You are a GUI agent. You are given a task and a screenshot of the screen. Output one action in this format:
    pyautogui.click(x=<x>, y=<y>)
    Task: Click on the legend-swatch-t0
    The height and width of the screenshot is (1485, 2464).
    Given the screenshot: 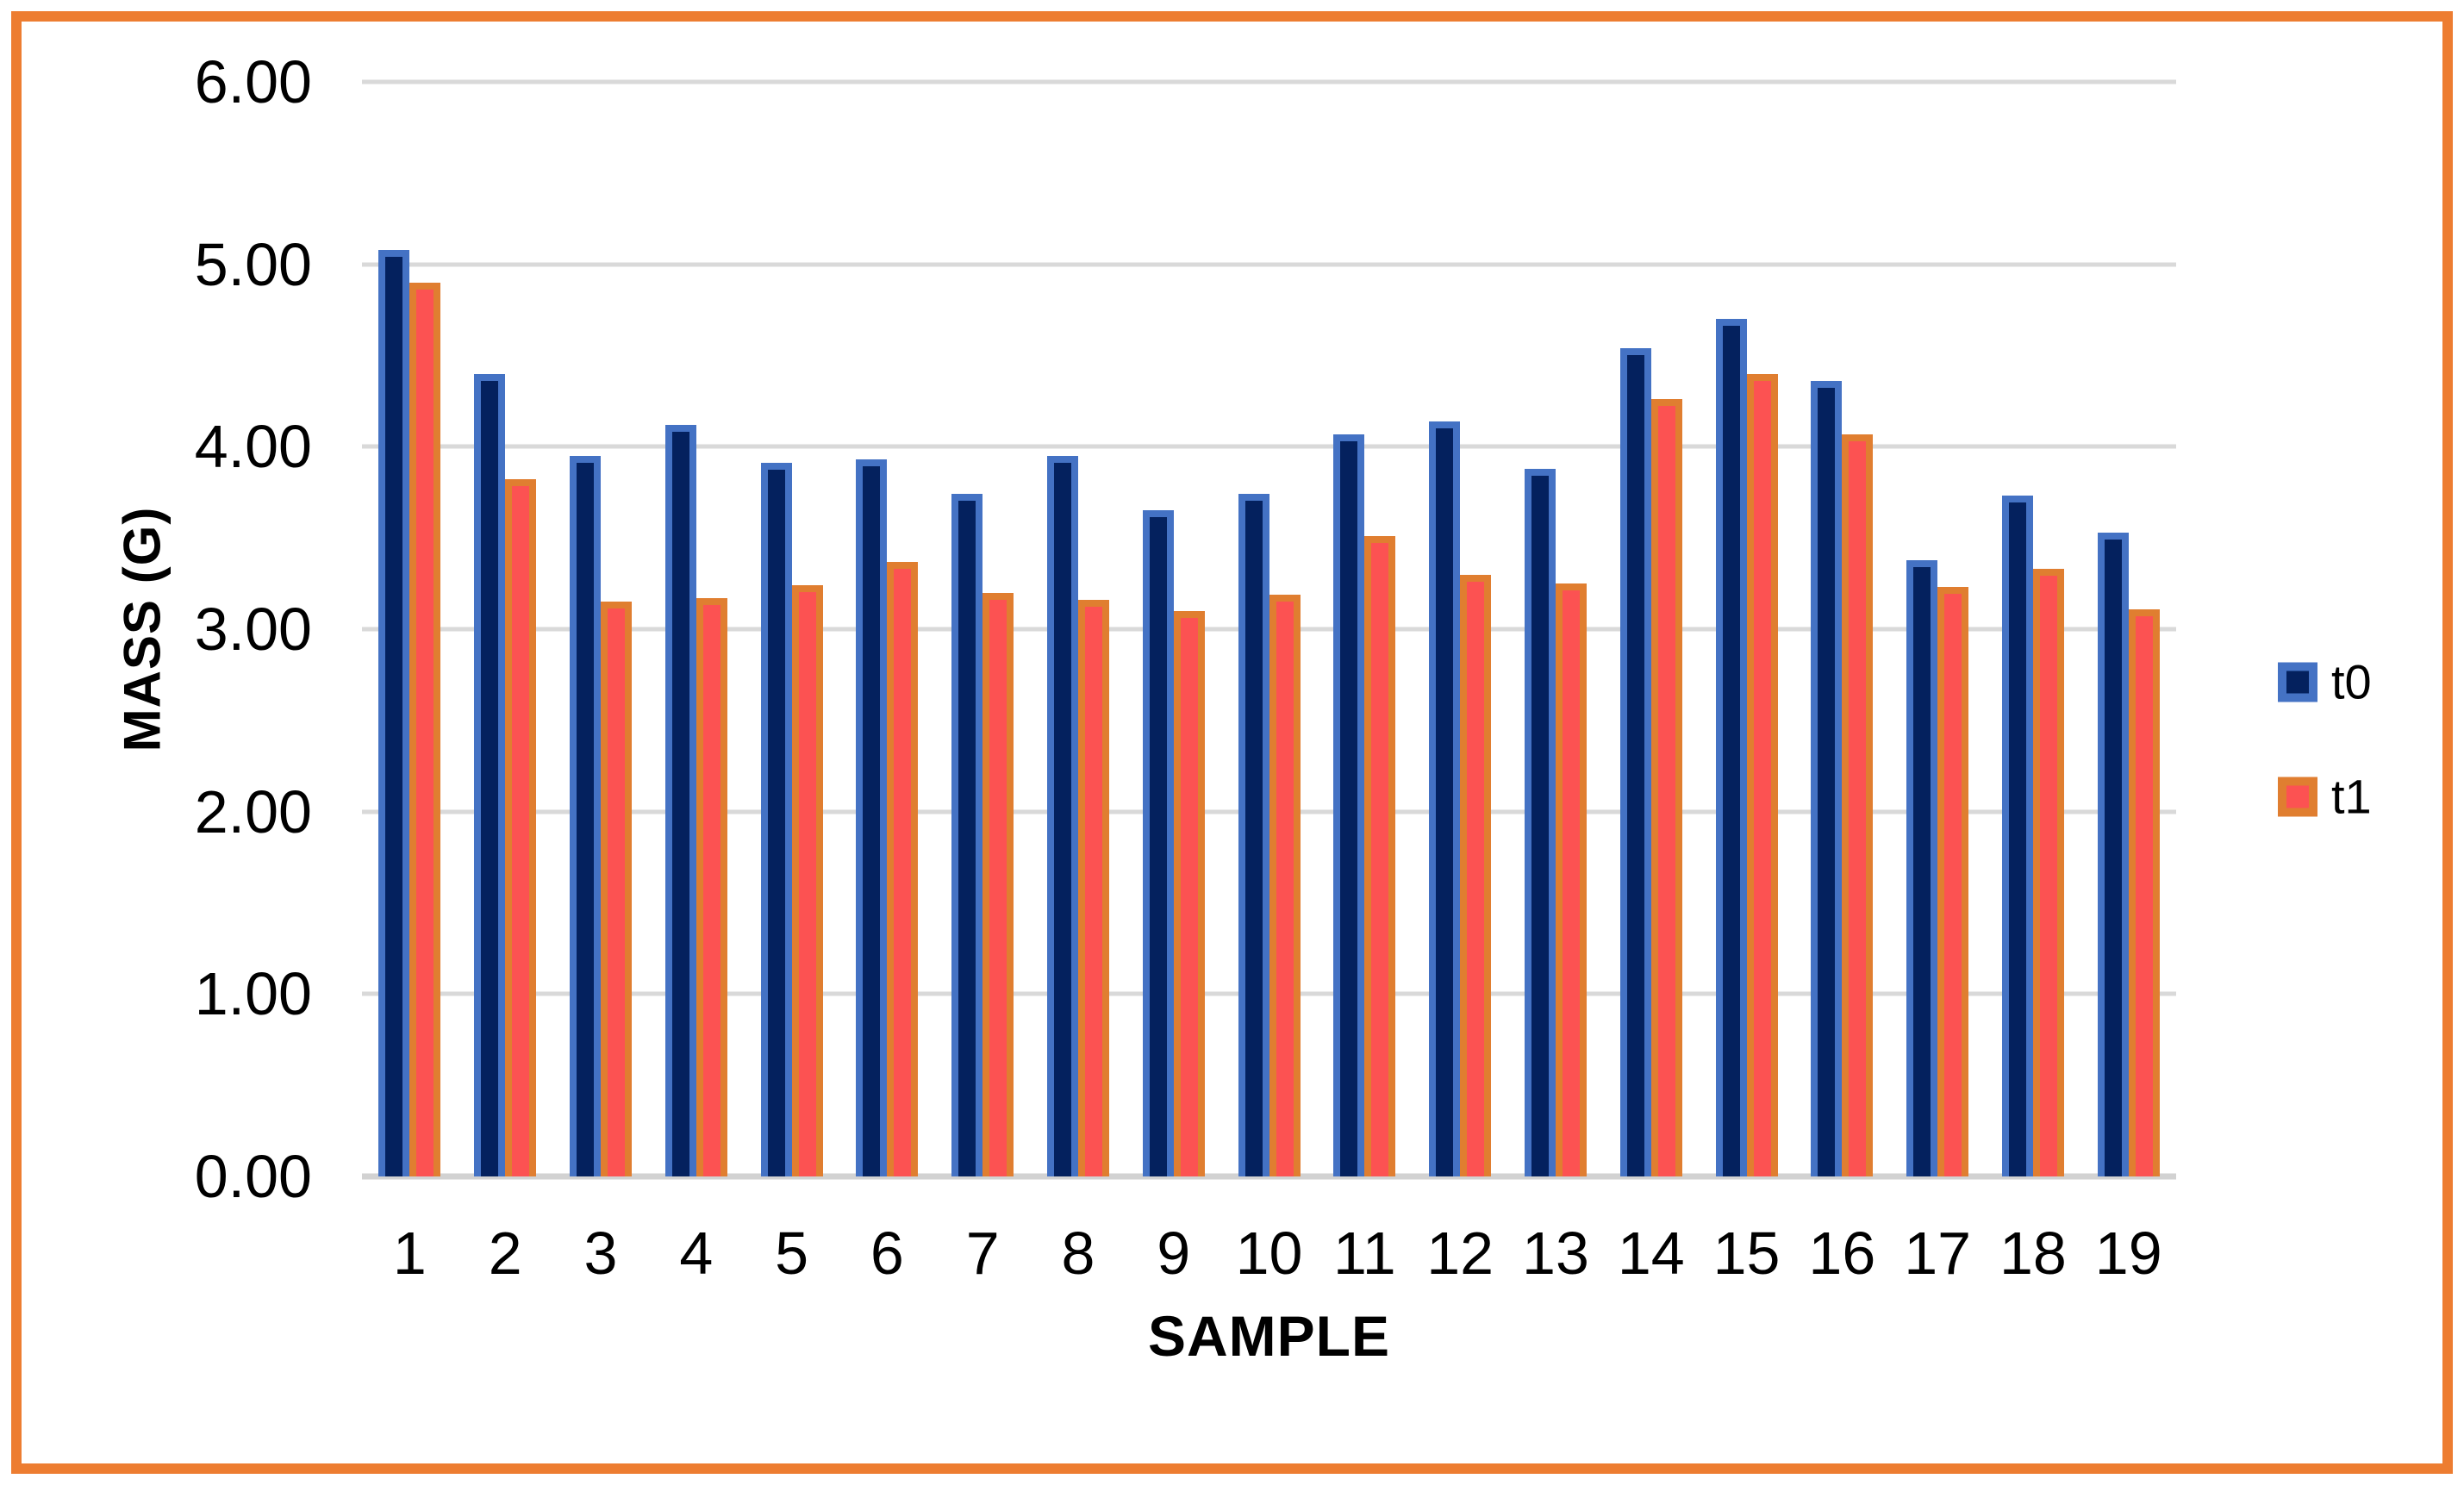 What is the action you would take?
    pyautogui.click(x=2297, y=682)
    